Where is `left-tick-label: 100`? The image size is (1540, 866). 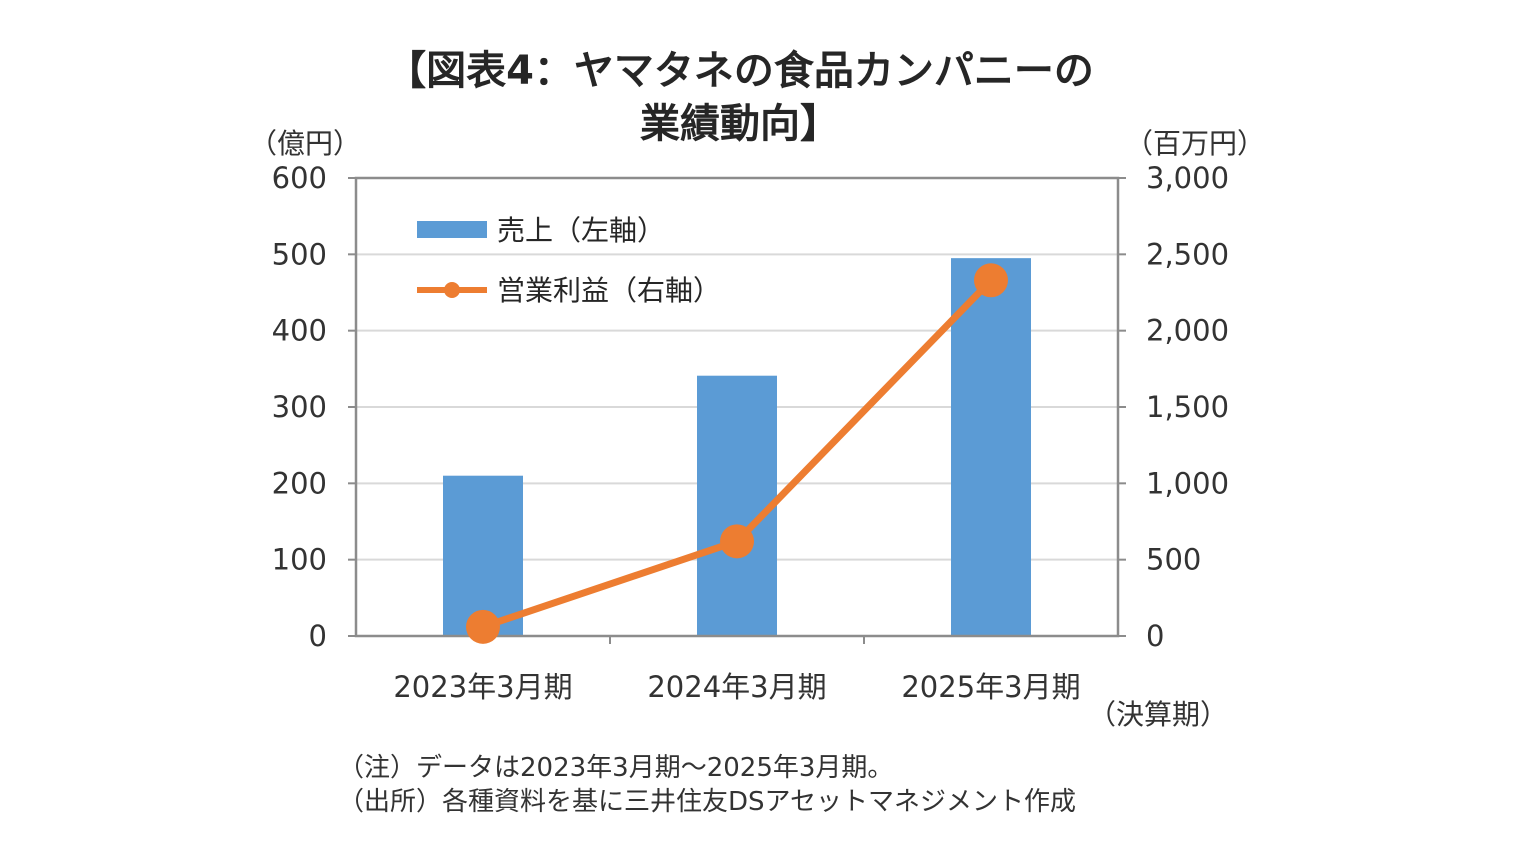 left-tick-label: 100 is located at coordinates (299, 560).